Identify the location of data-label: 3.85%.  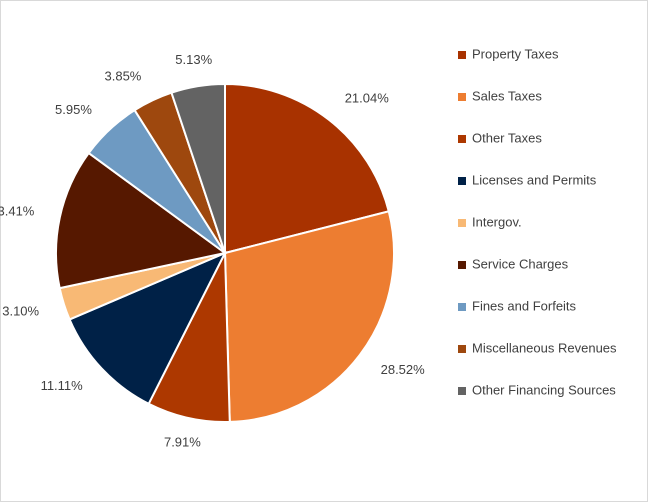
(123, 75).